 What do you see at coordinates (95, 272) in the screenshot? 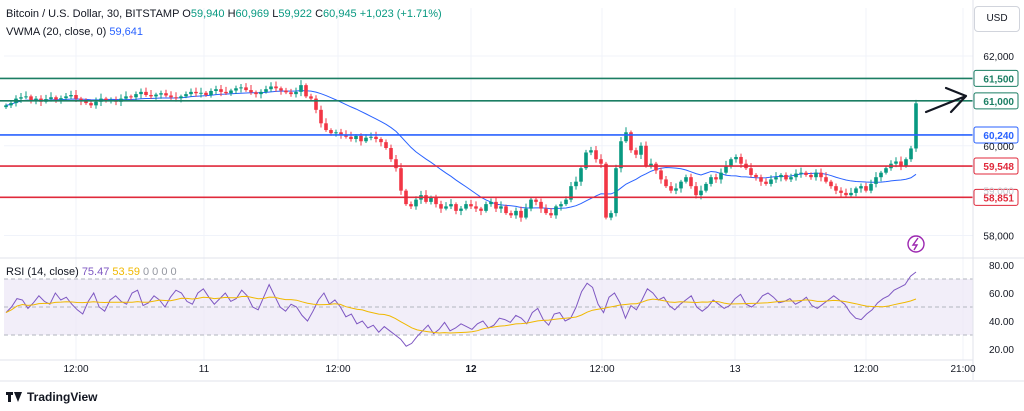
I see `rsi-value: 75.47` at bounding box center [95, 272].